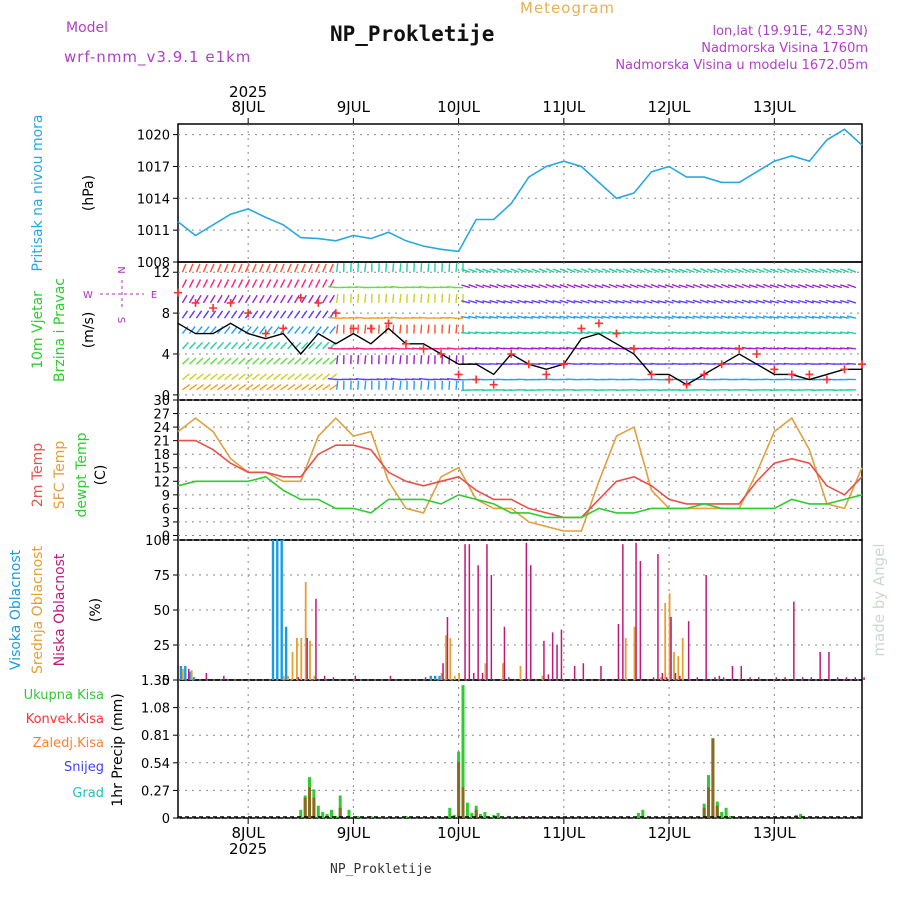 Image resolution: width=900 pixels, height=904 pixels. What do you see at coordinates (520, 190) in the screenshot?
I see `pressure-line` at bounding box center [520, 190].